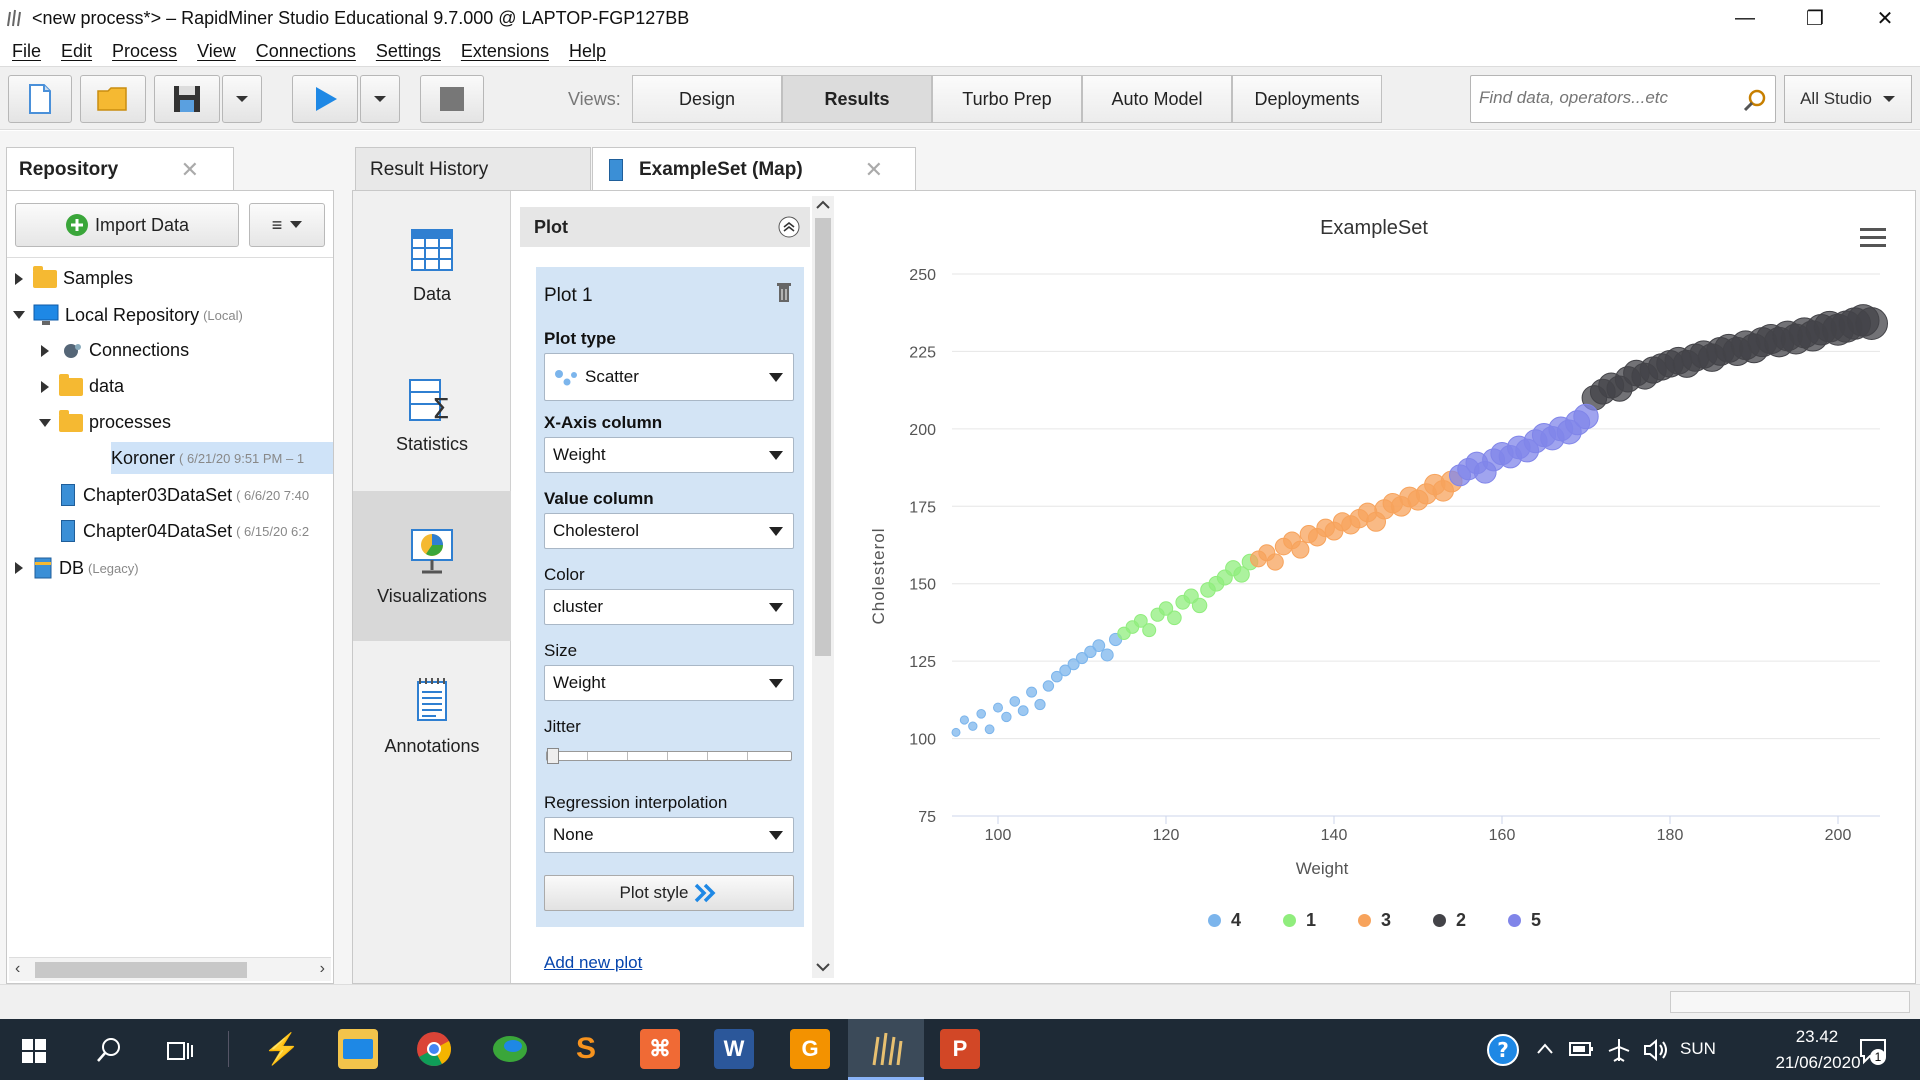 The image size is (1920, 1080). What do you see at coordinates (128, 315) in the screenshot?
I see `tree-local-repository: Local Repository (Local)` at bounding box center [128, 315].